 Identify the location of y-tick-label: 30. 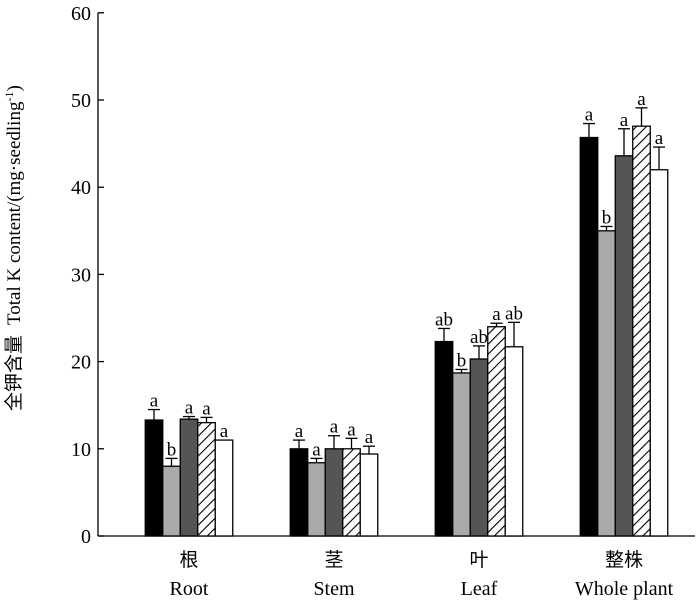
(81, 275).